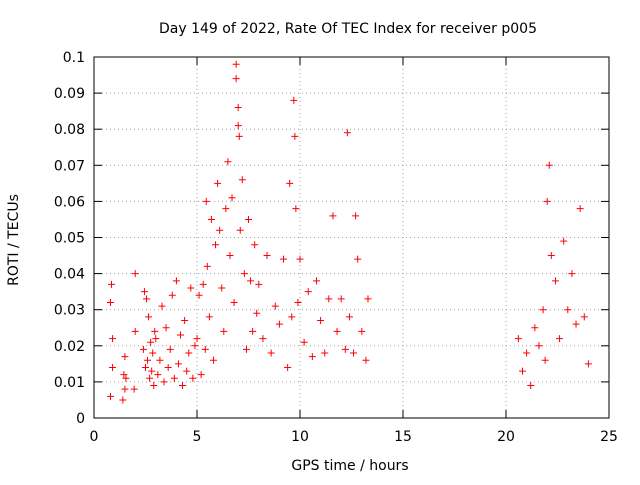 The height and width of the screenshot is (485, 640). I want to click on x-tick-label: 5, so click(197, 437).